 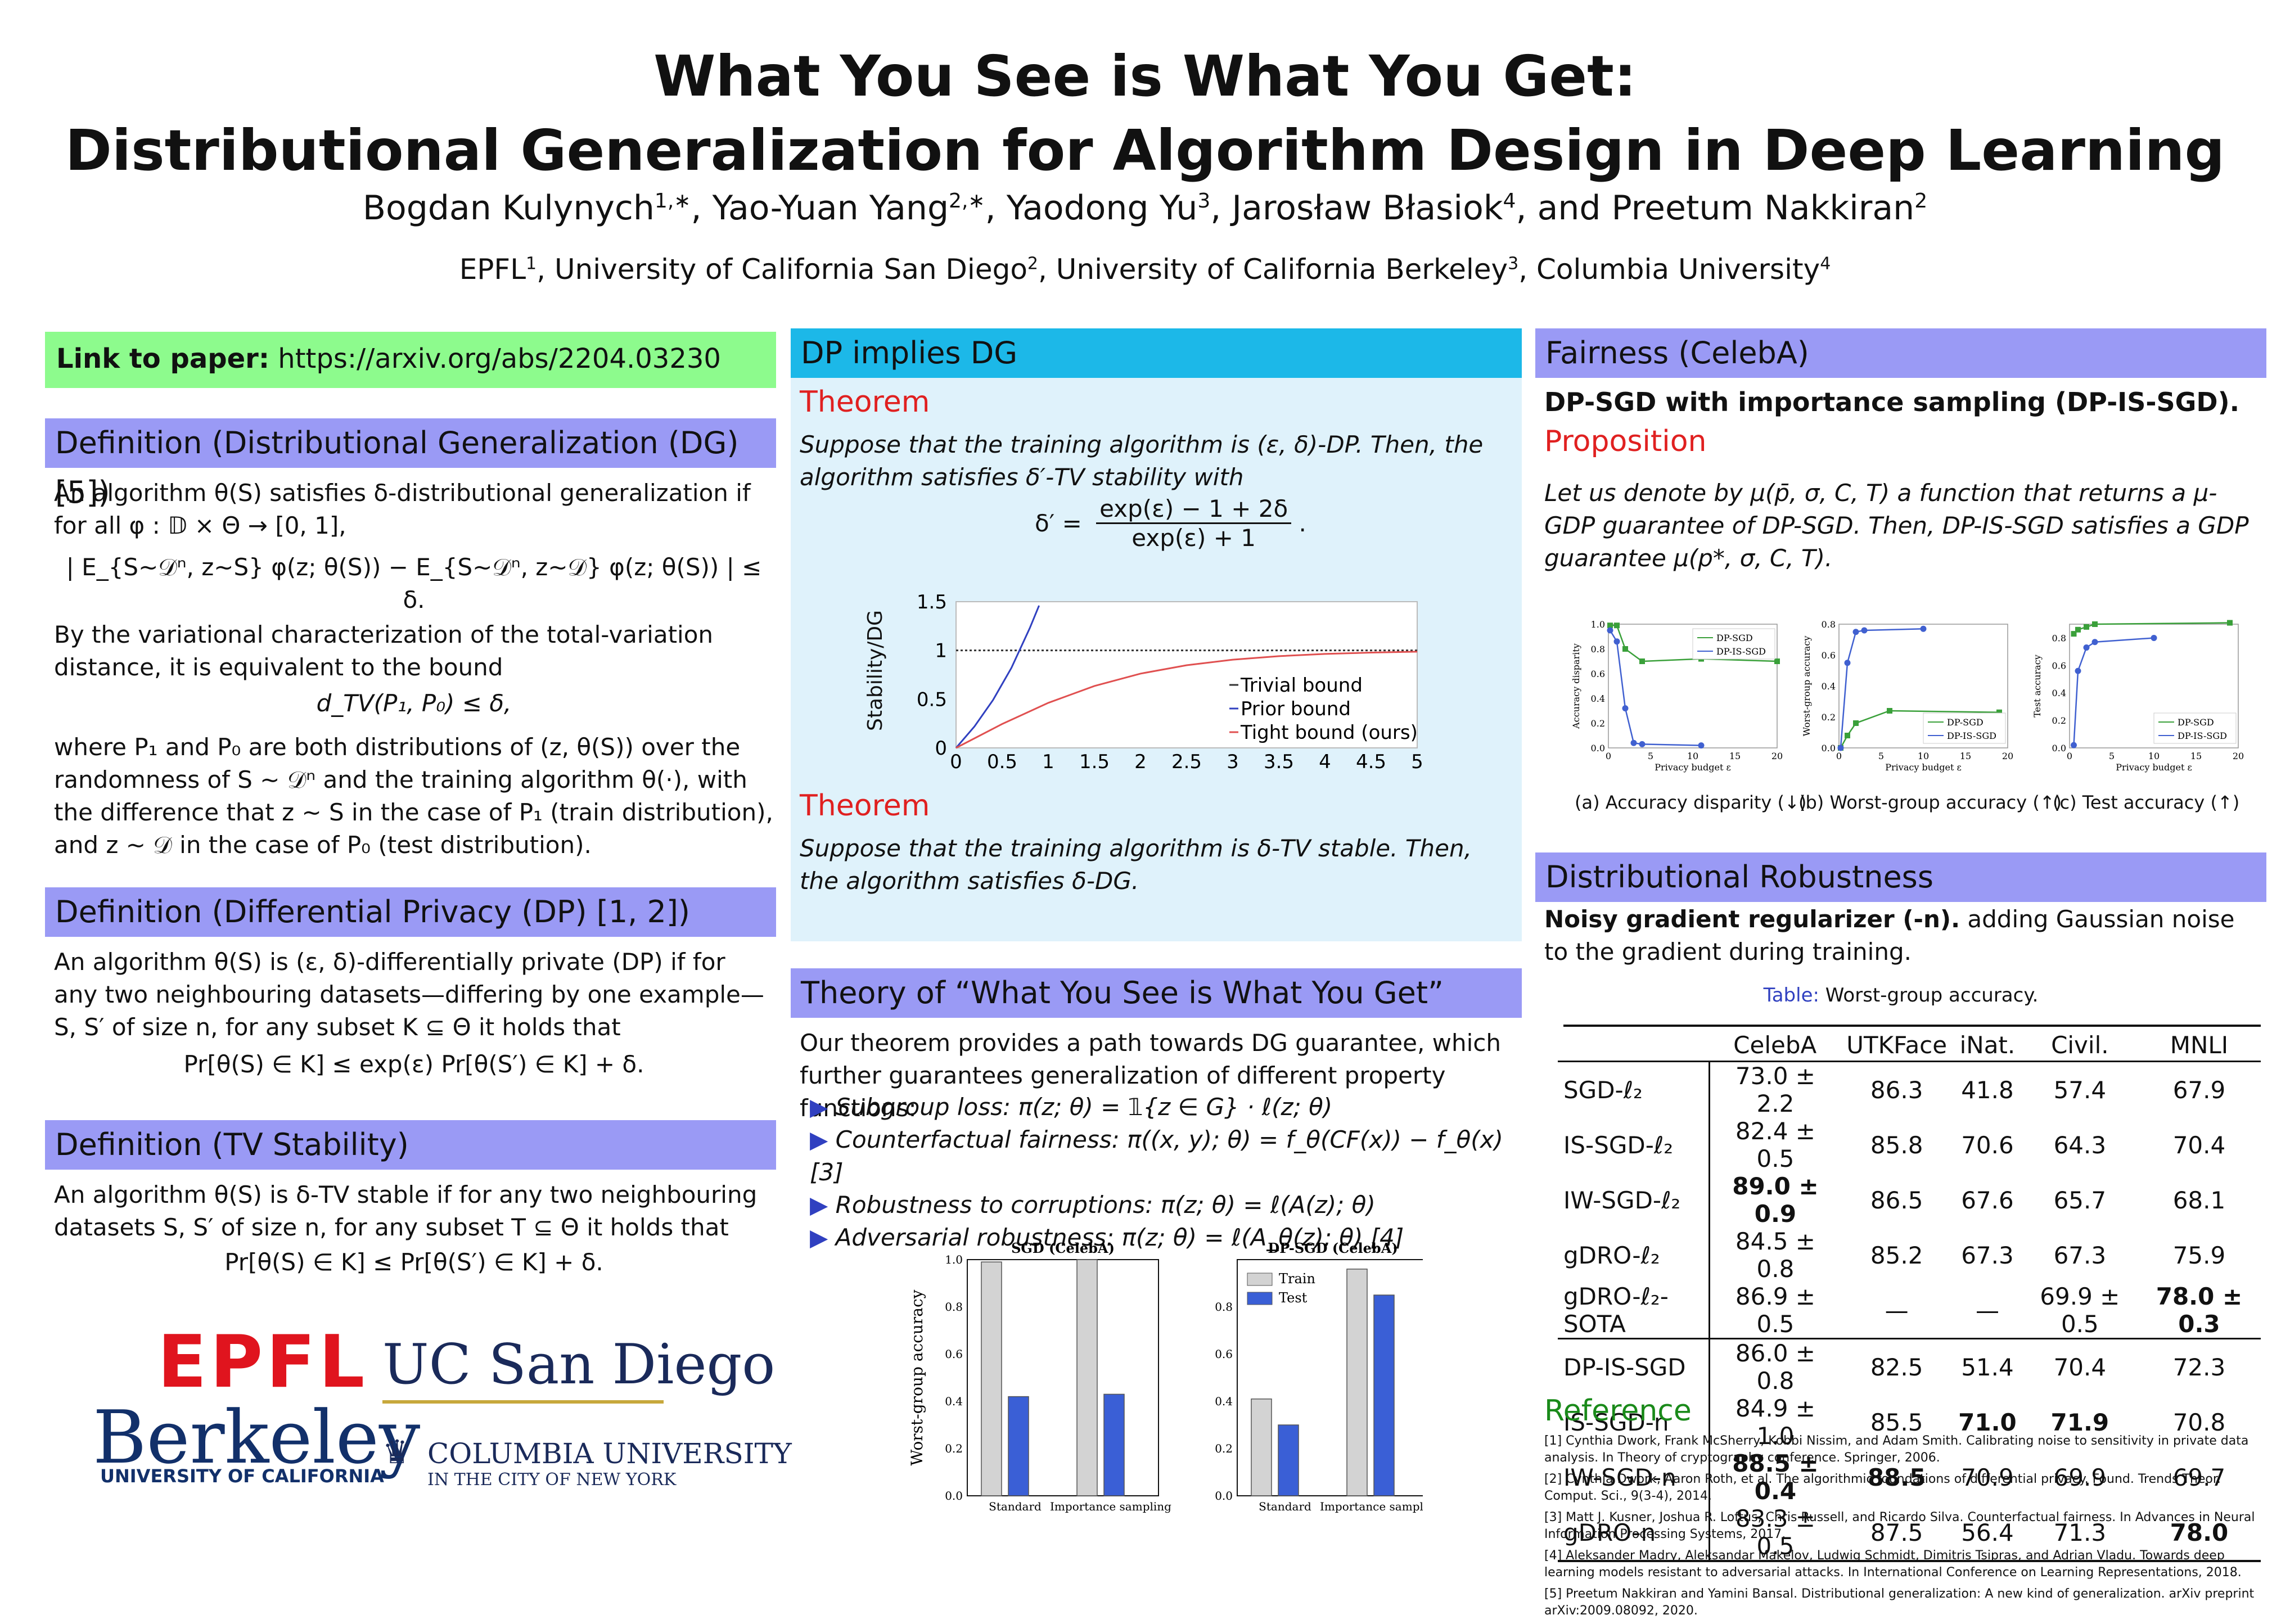 What do you see at coordinates (609, 1453) in the screenshot?
I see `columbia-logo: COLUMBIA UNIVERSITY` at bounding box center [609, 1453].